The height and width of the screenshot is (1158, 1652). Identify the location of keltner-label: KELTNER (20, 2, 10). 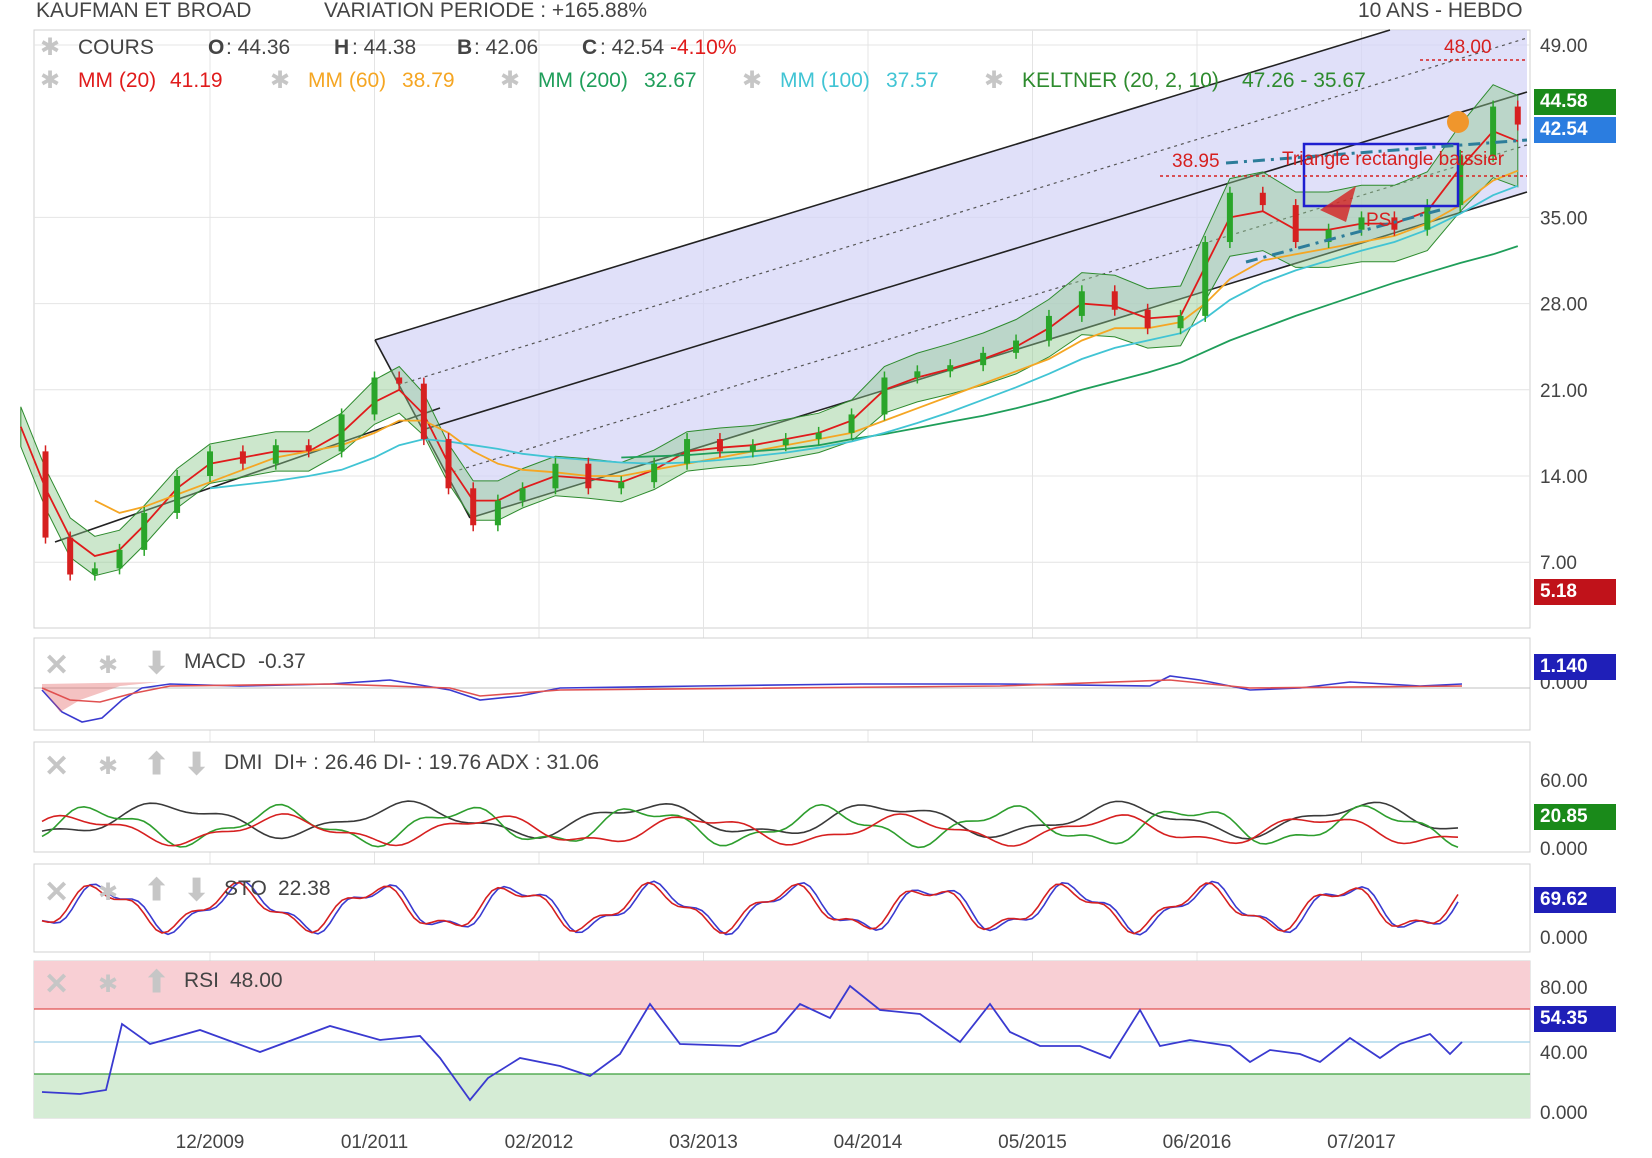
(1120, 80).